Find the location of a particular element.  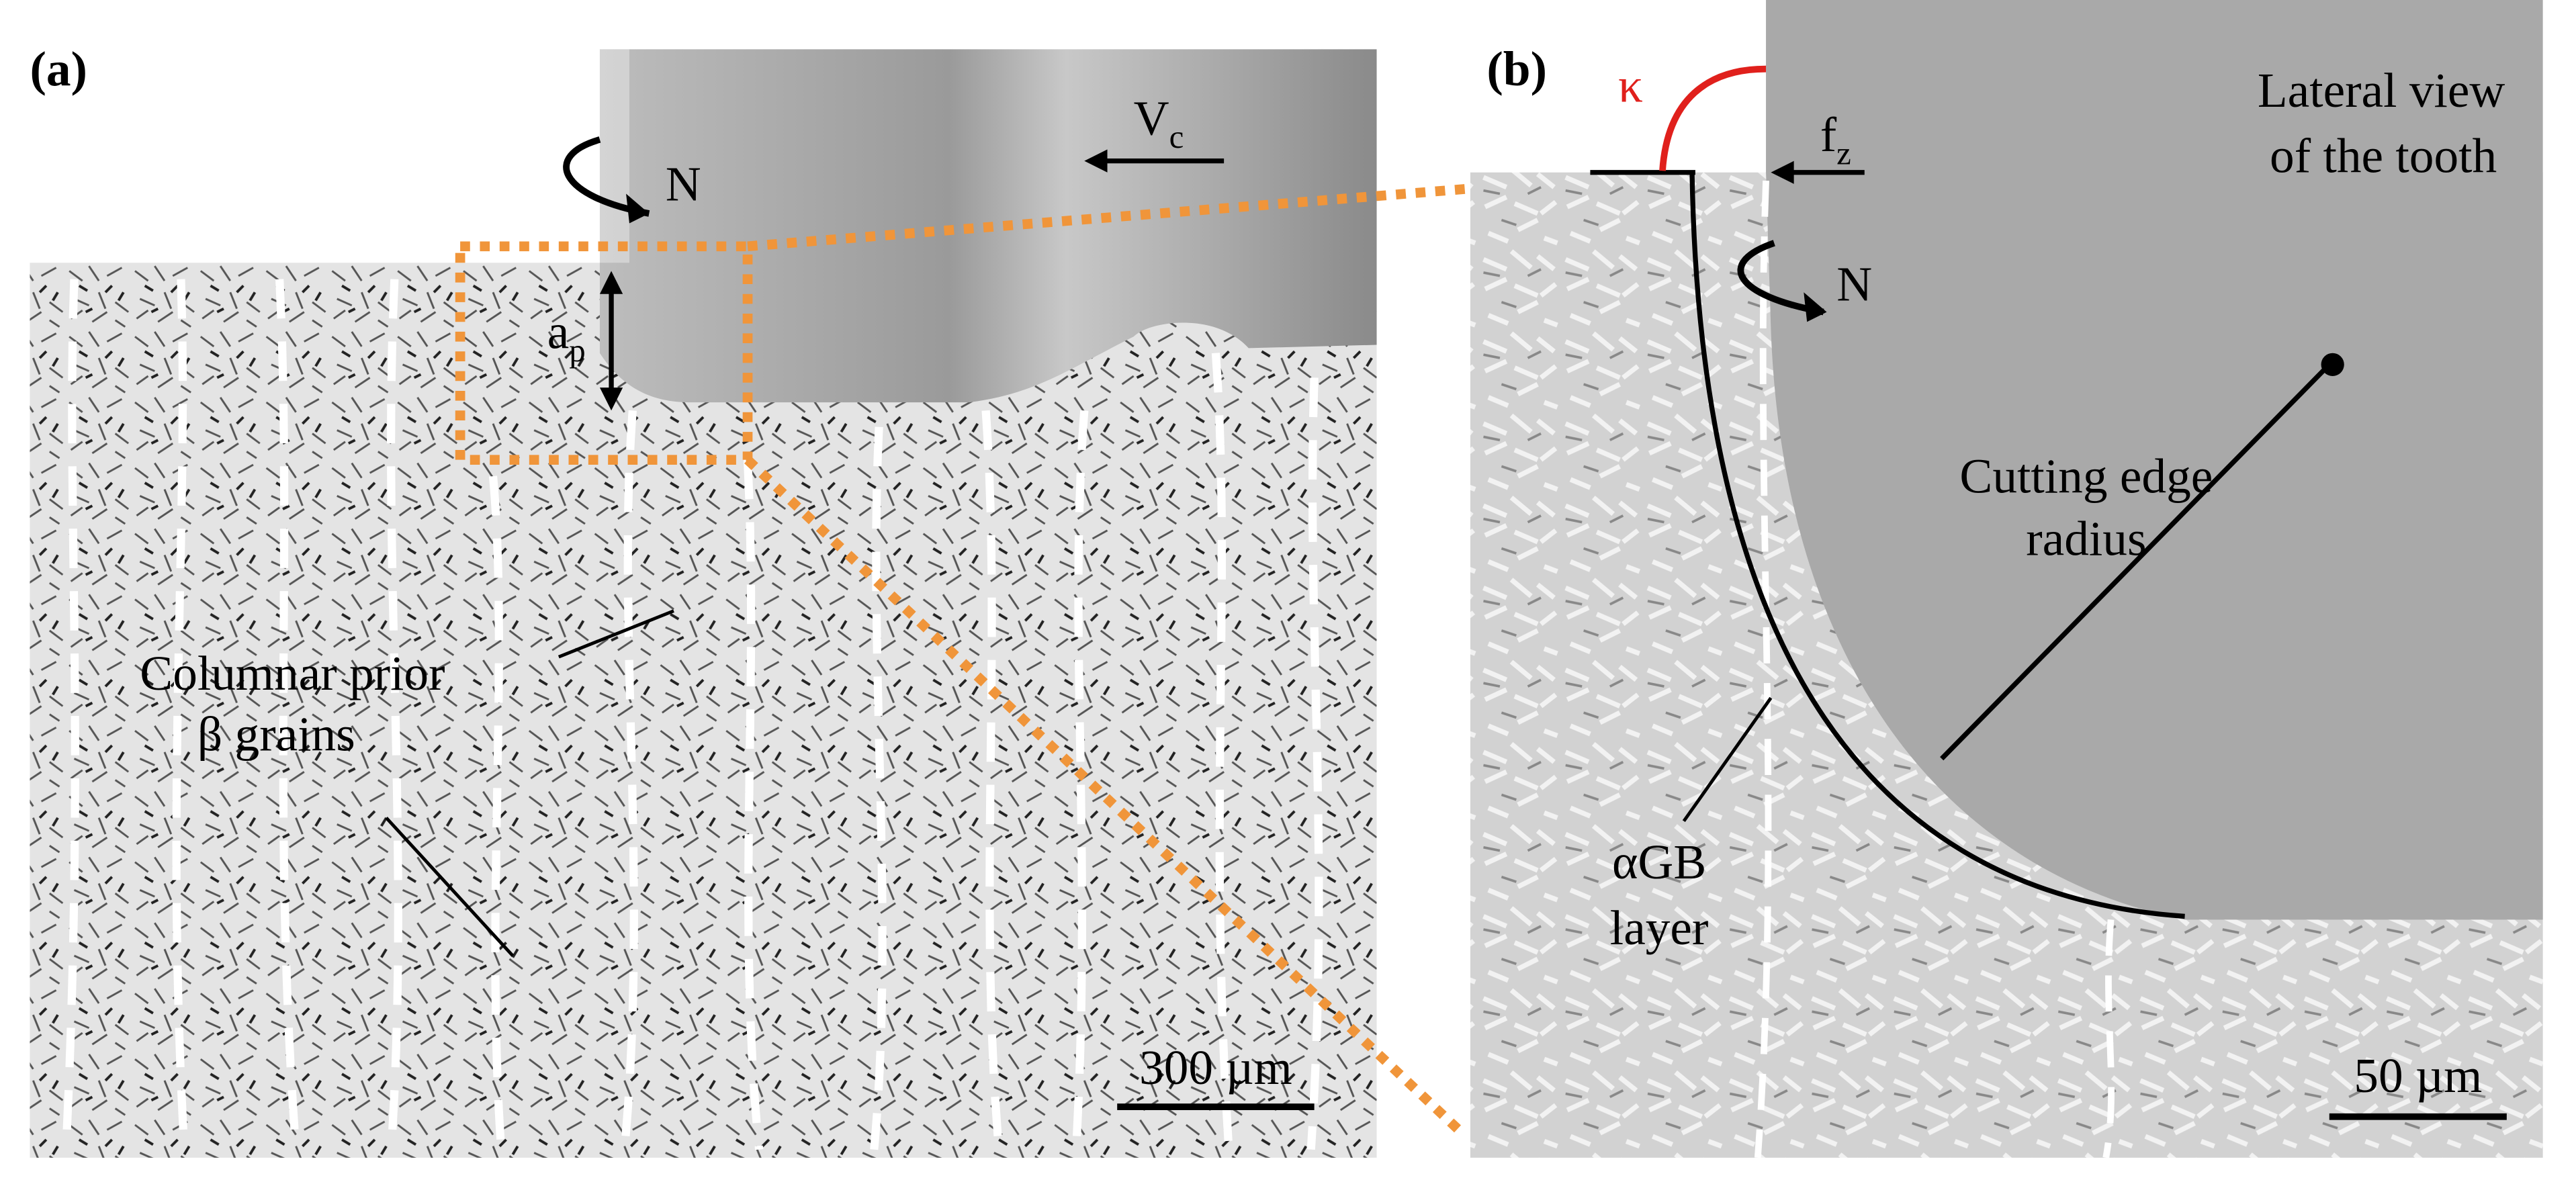

radius-line-text: radius is located at coordinates (2086, 538).